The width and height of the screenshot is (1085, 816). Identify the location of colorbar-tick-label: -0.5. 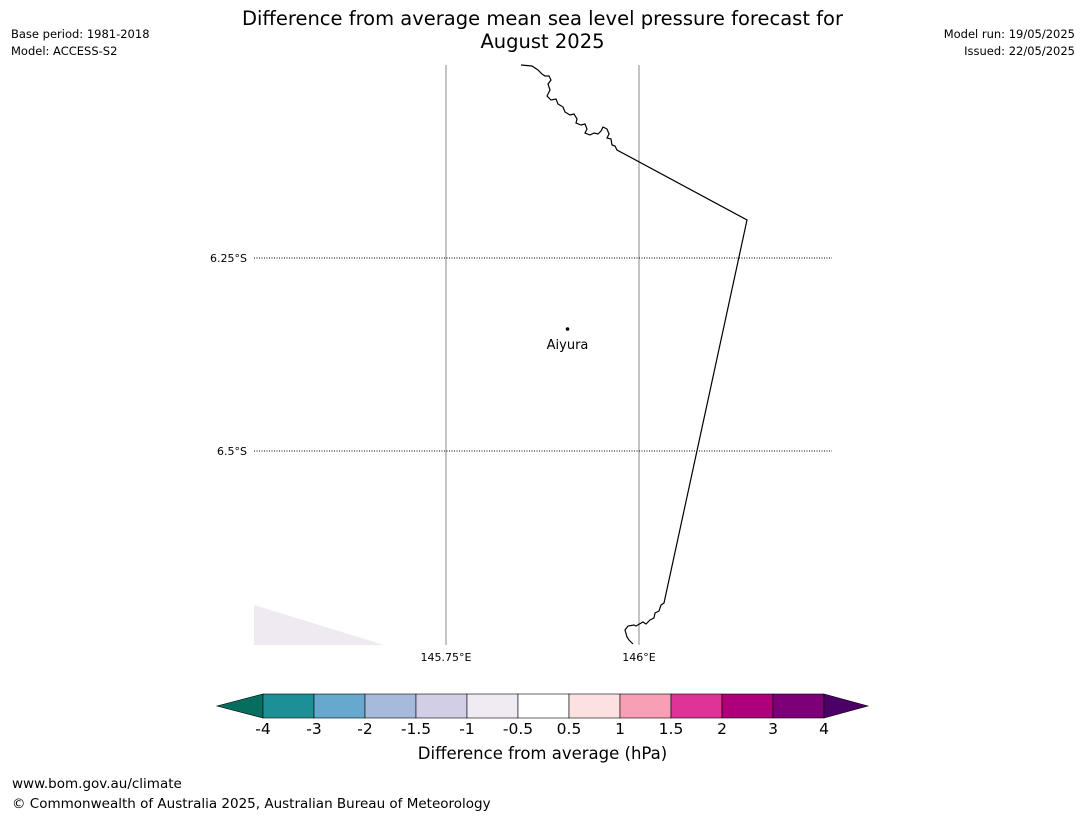
(518, 729).